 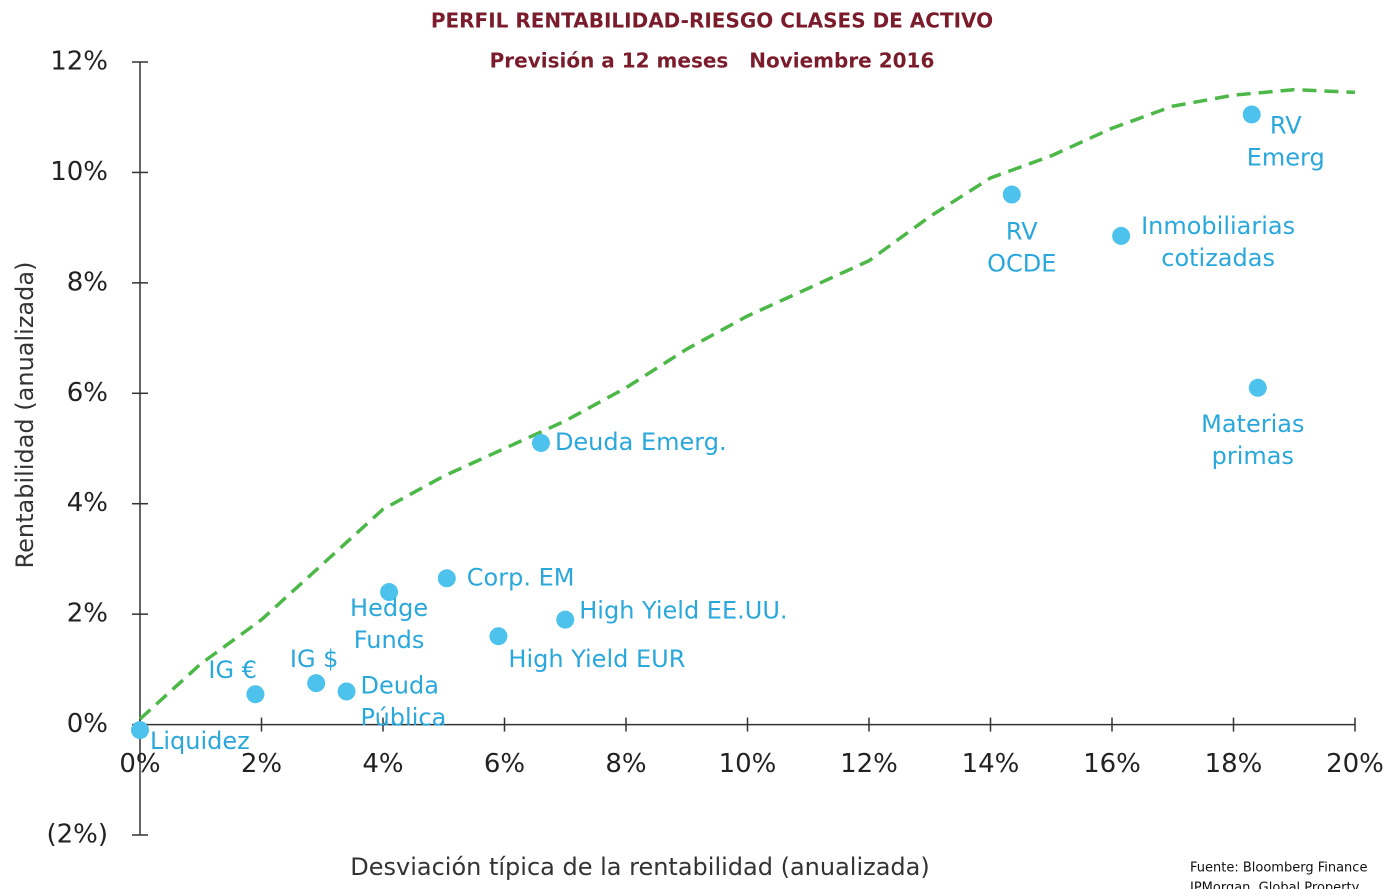 What do you see at coordinates (1274, 885) in the screenshot?
I see `source: JPMorgan, Global Property` at bounding box center [1274, 885].